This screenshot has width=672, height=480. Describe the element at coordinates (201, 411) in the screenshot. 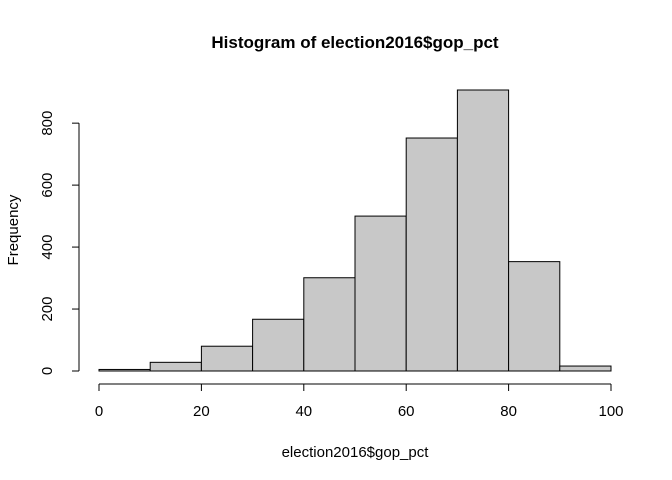

I see `x-tick-label: 20` at that location.